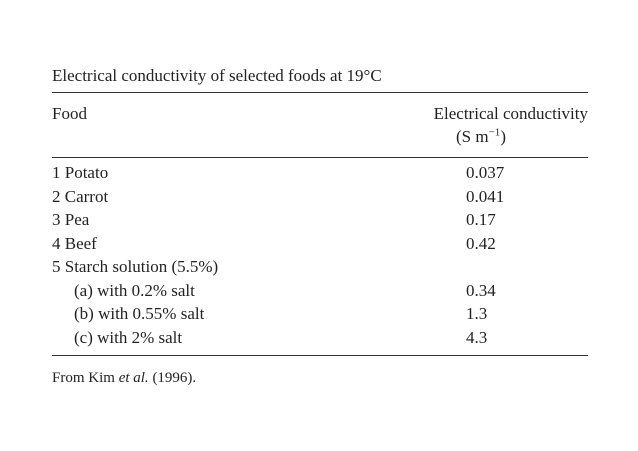 This screenshot has height=451, width=638. Describe the element at coordinates (481, 243) in the screenshot. I see `row-value: 0.42` at that location.